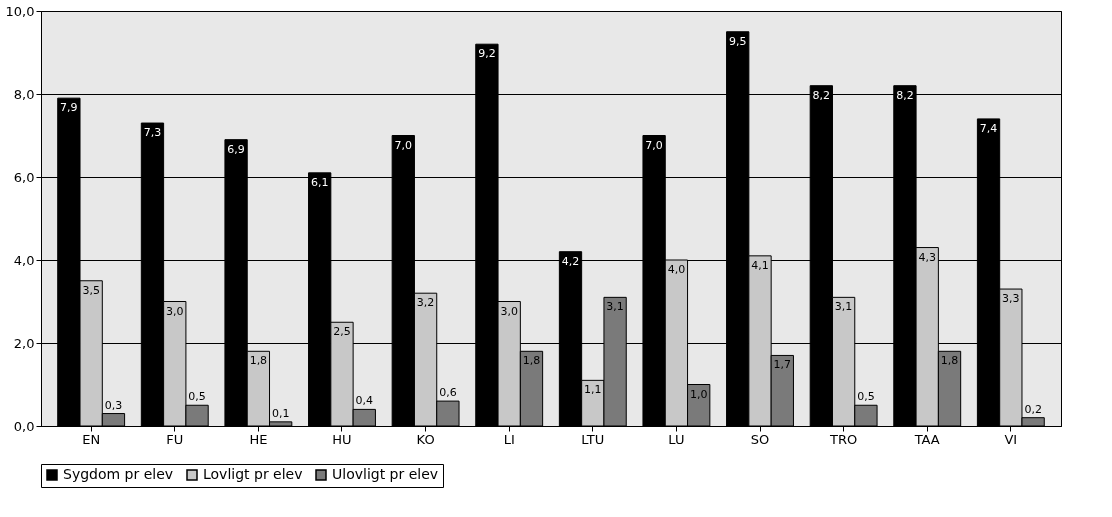  What do you see at coordinates (24, 343) in the screenshot?
I see `y-tick-label: 2,0` at bounding box center [24, 343].